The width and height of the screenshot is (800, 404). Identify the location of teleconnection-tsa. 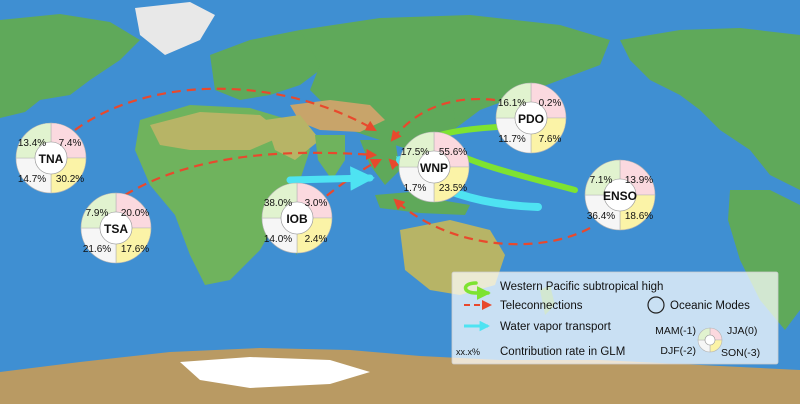
(251, 172).